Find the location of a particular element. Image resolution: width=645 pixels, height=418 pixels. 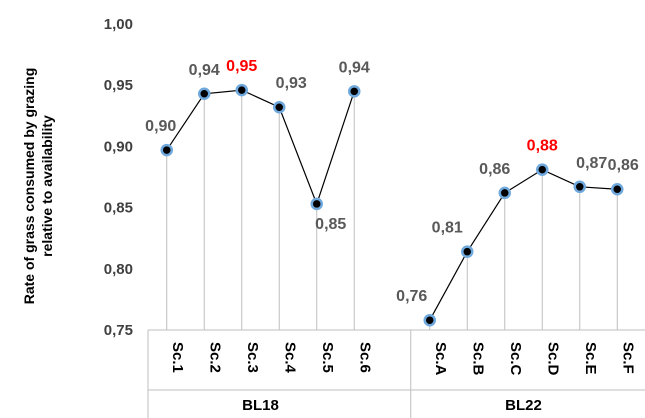

category-label: Sc.5 is located at coordinates (327, 357).